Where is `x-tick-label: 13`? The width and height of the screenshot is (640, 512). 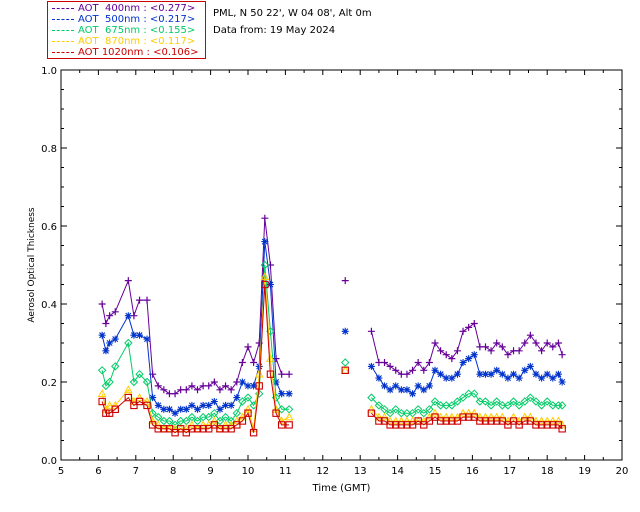 x-tick-label: 13 is located at coordinates (360, 471).